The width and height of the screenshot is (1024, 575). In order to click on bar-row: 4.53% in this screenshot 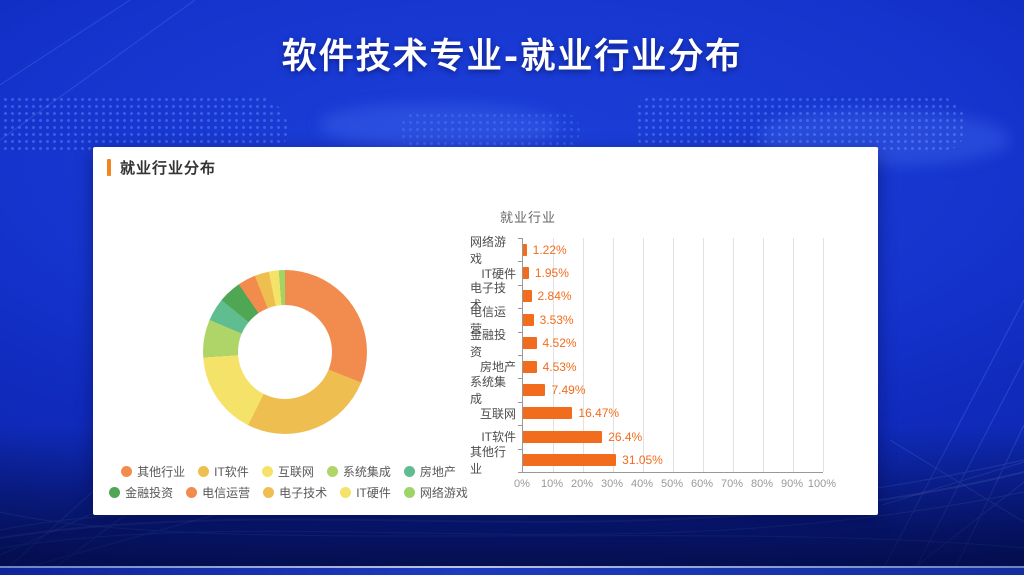, I will do `click(673, 366)`.